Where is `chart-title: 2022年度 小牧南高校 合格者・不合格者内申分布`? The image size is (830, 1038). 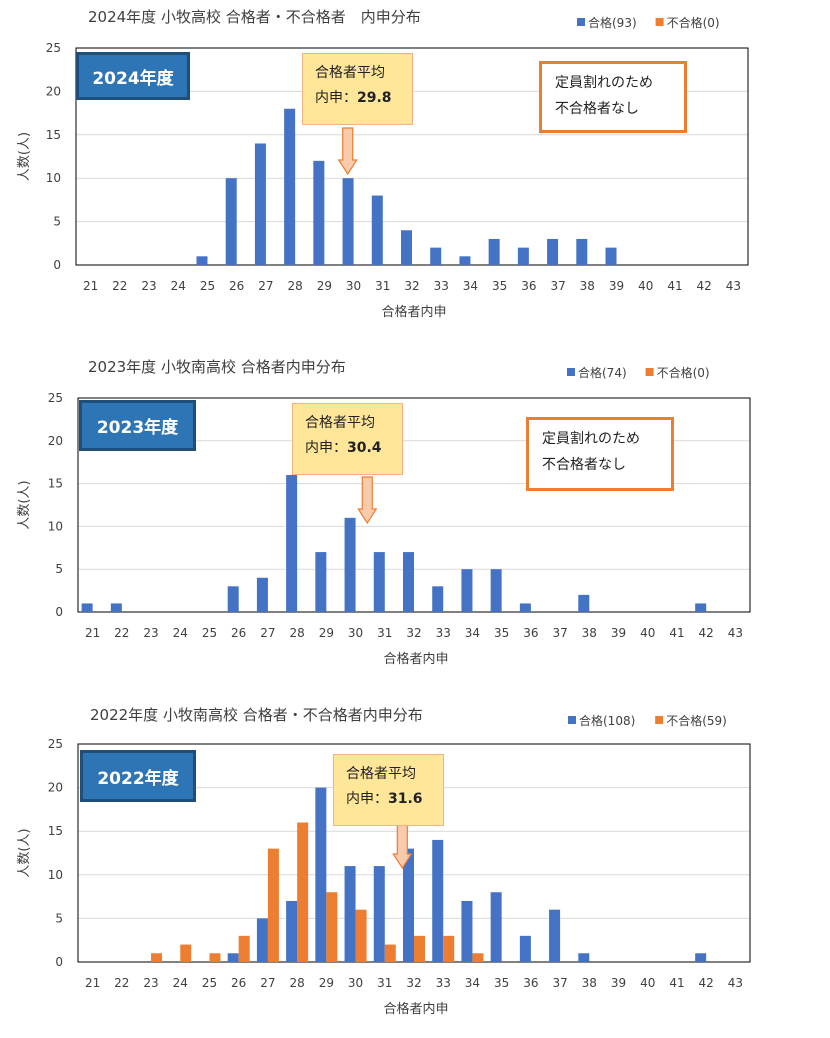
chart-title: 2022年度 小牧南高校 合格者・不合格者内申分布 is located at coordinates (256, 715).